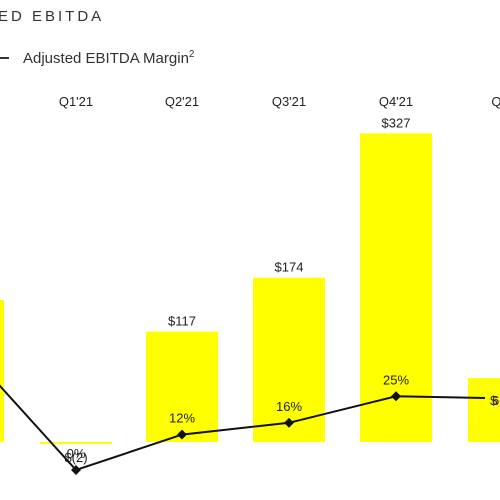  I want to click on legend-label: Adjusted EBITDA Margin2, so click(108, 58).